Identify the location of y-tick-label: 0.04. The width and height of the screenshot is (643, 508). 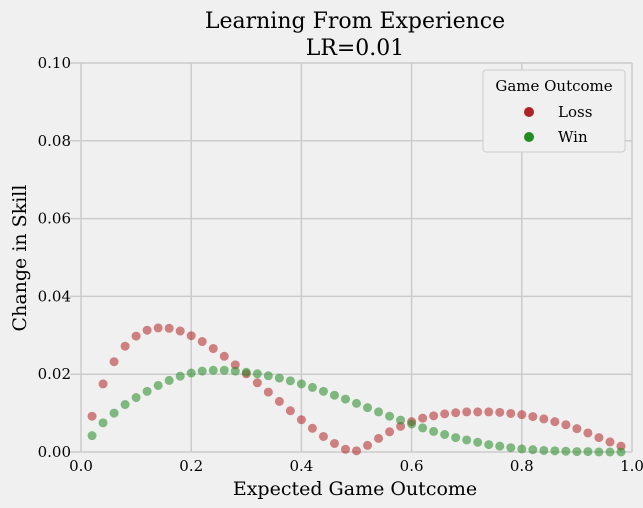
(54, 296).